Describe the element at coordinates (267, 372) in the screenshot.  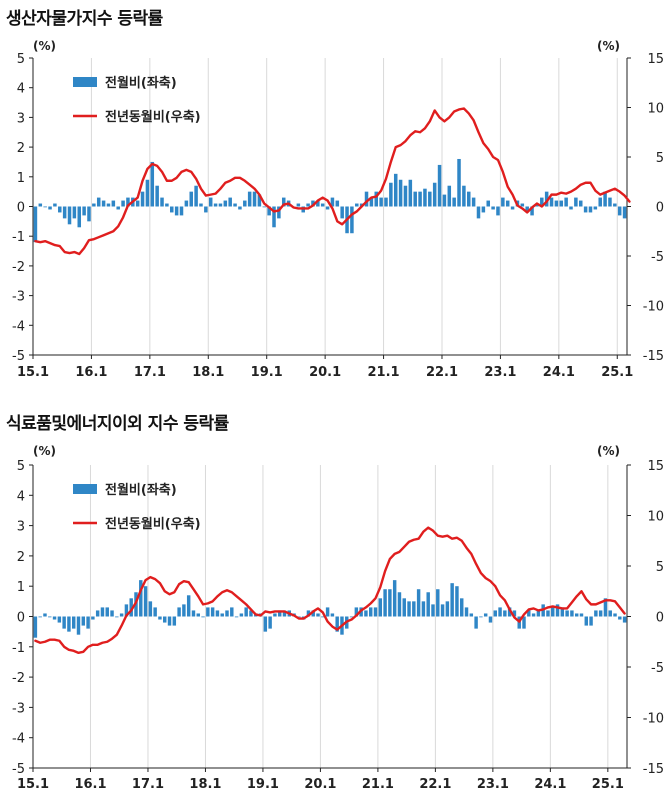
I see `x-tick-label: 19.1` at that location.